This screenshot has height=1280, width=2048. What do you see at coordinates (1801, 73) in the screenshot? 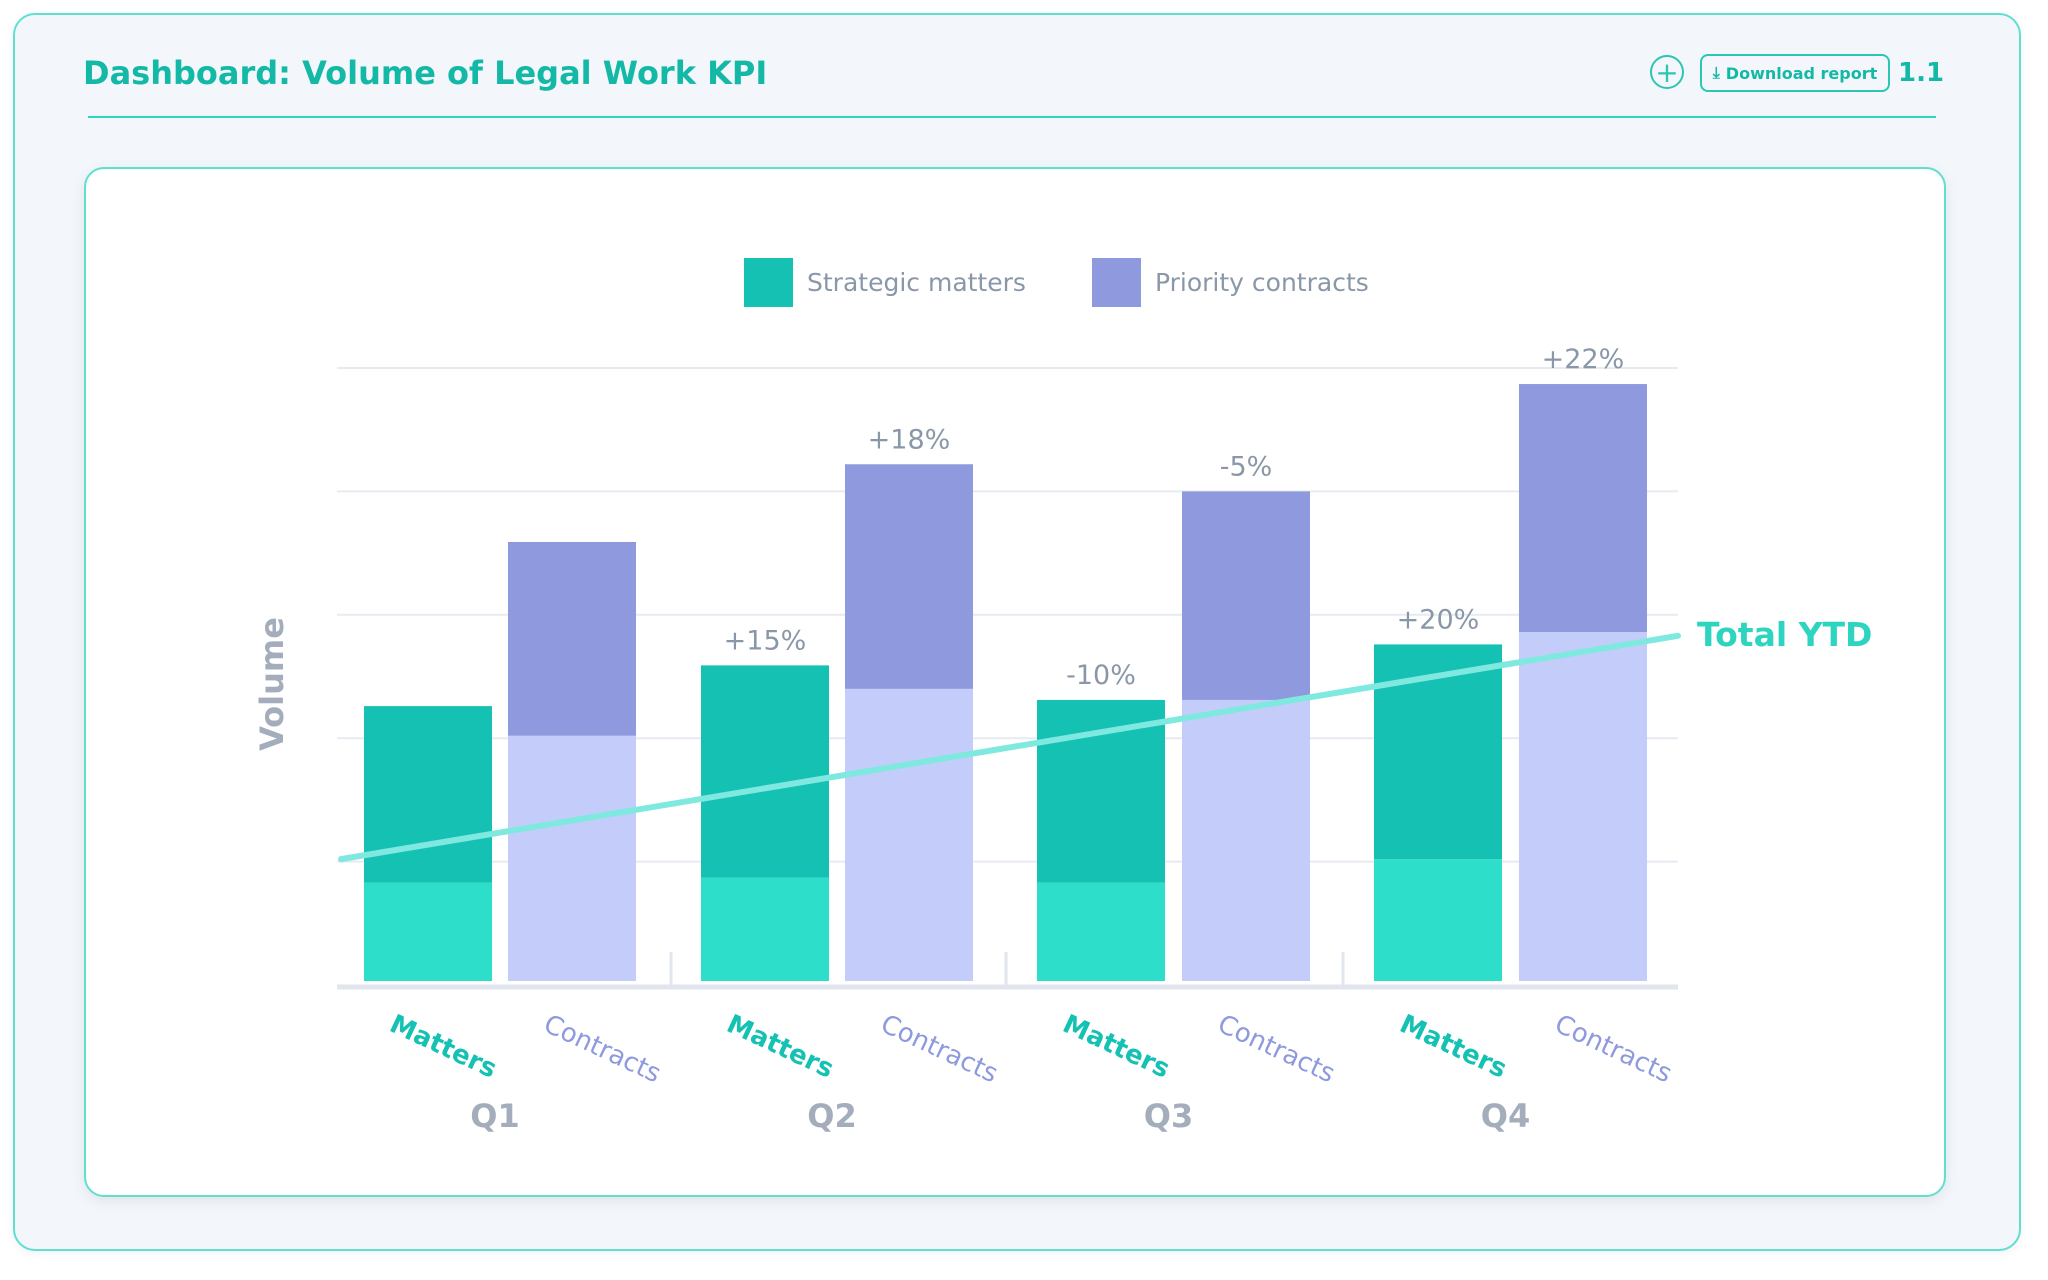
I see `download-report-label: Download report` at bounding box center [1801, 73].